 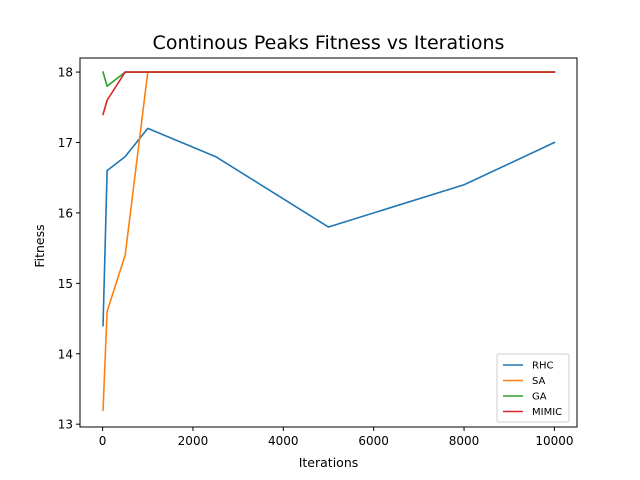 I want to click on x-tick-label: 4000, so click(x=283, y=441).